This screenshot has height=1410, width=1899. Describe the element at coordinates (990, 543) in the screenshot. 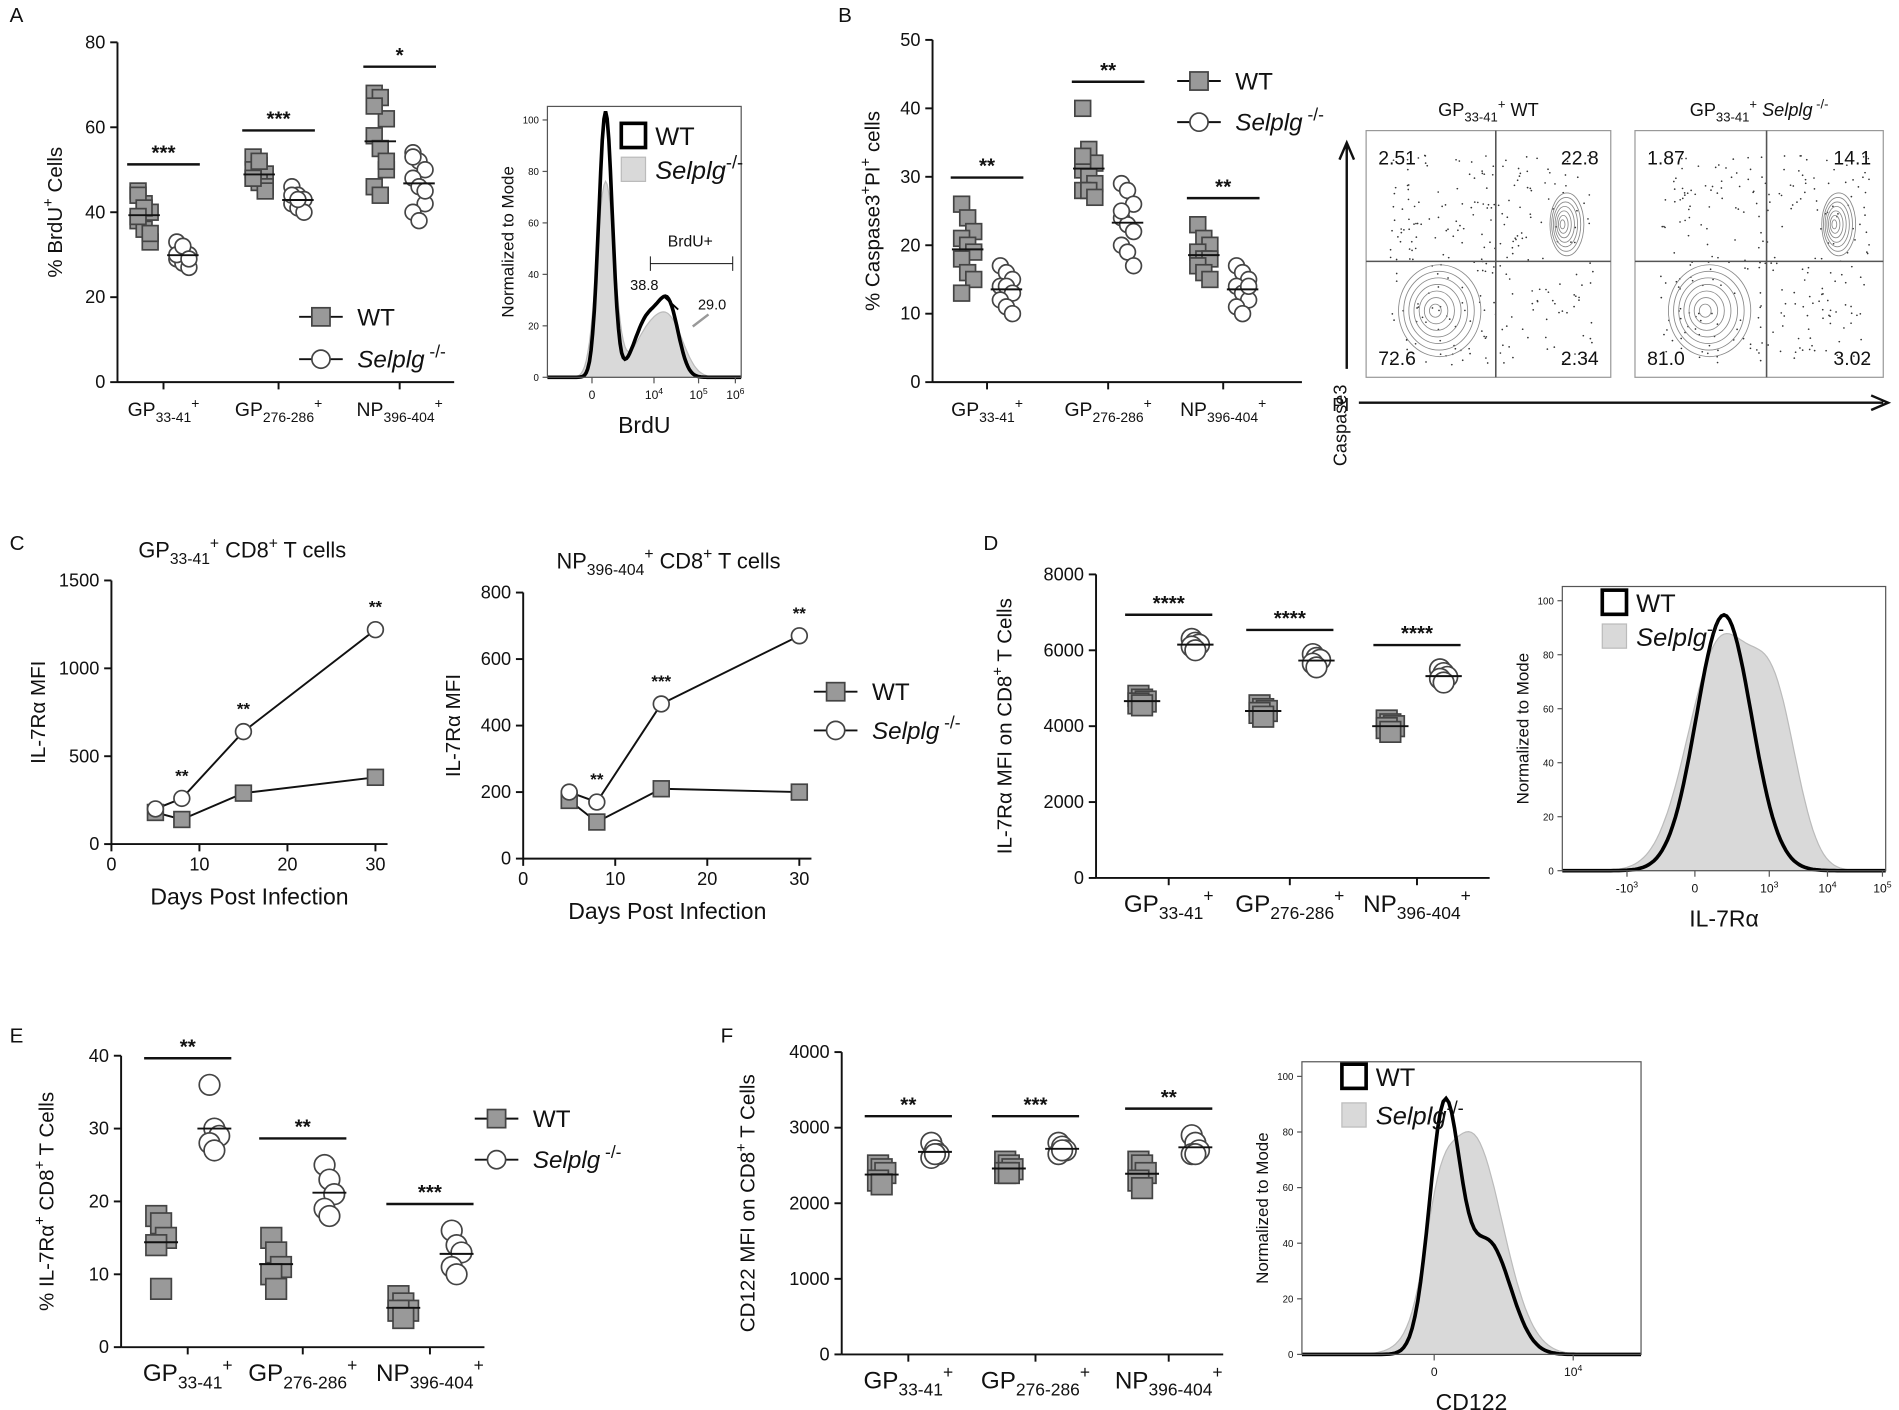

I see `panel-letter: D` at that location.